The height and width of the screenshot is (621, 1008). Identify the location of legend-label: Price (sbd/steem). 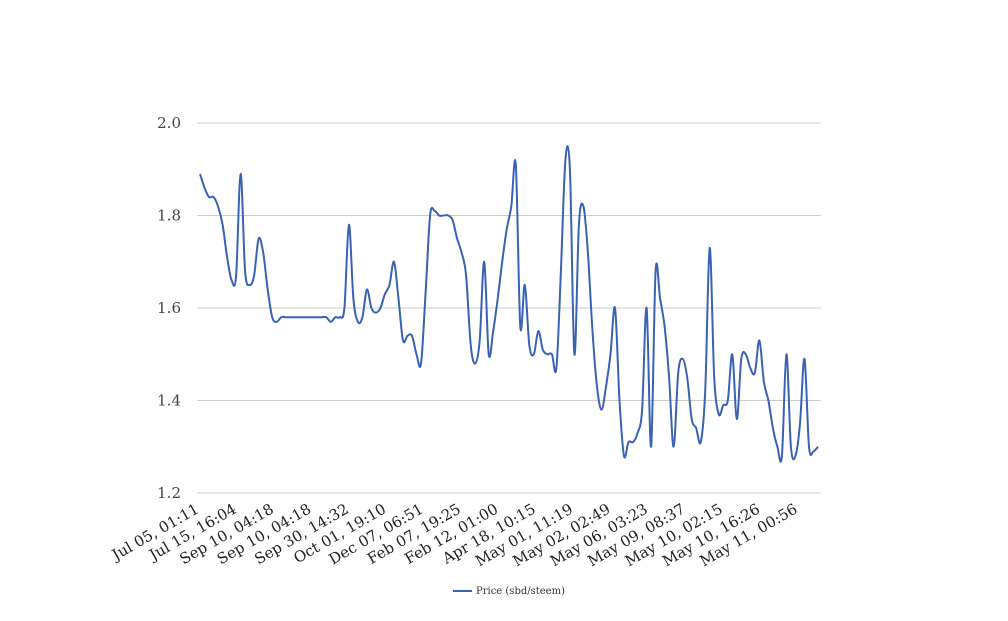
(520, 591).